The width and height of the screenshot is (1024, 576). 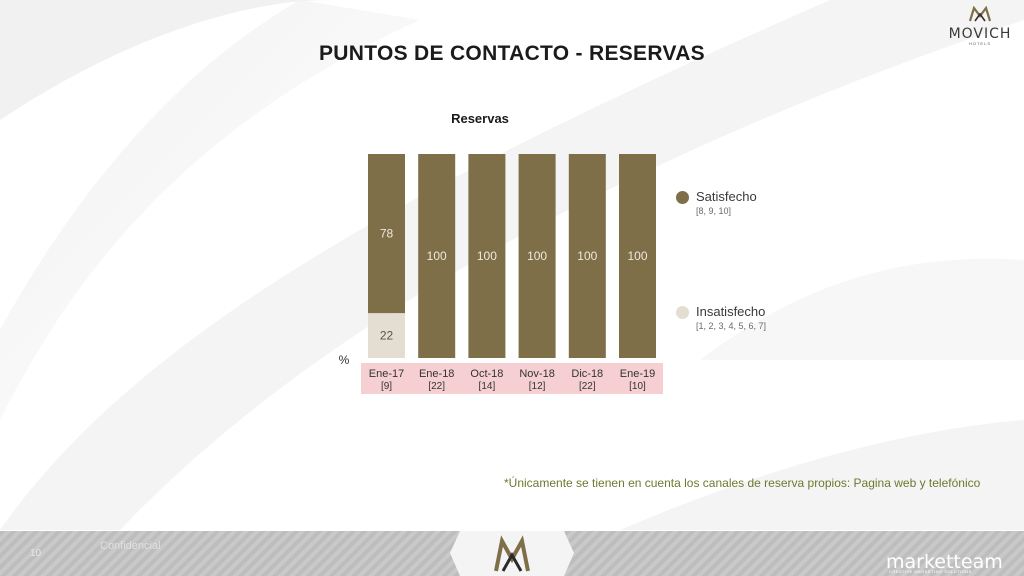 I want to click on bar-insatisfecho, so click(x=386, y=335).